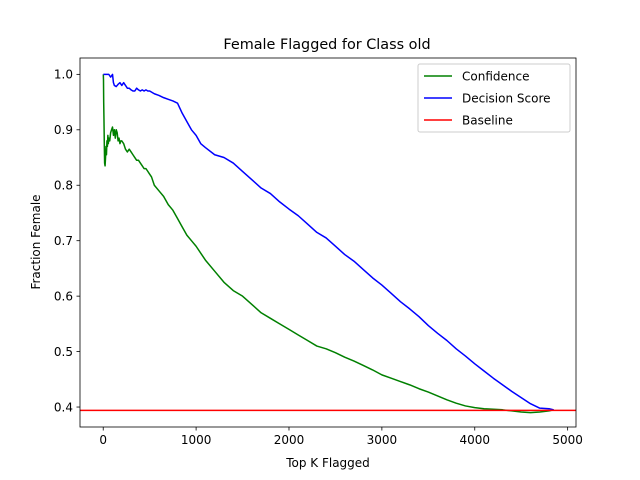  What do you see at coordinates (474, 440) in the screenshot?
I see `x-tick-label: 4000` at bounding box center [474, 440].